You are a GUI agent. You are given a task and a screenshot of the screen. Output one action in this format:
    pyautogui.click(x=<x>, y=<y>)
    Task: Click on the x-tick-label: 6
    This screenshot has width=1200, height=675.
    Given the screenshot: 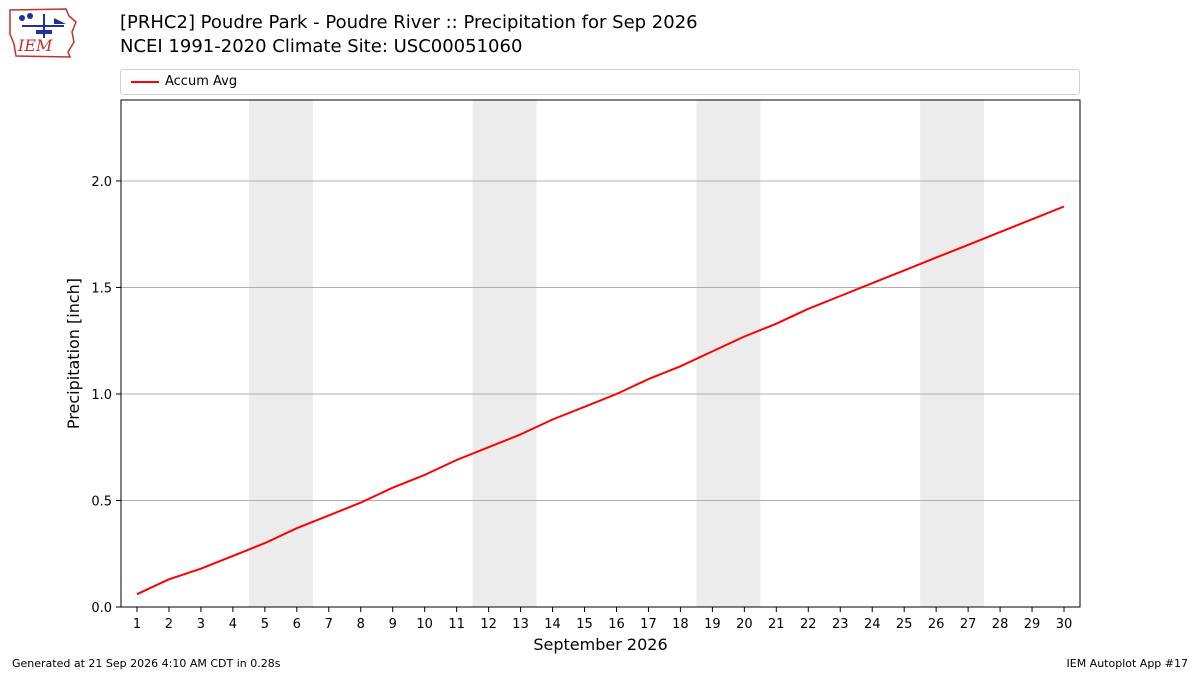 What is the action you would take?
    pyautogui.click(x=297, y=624)
    